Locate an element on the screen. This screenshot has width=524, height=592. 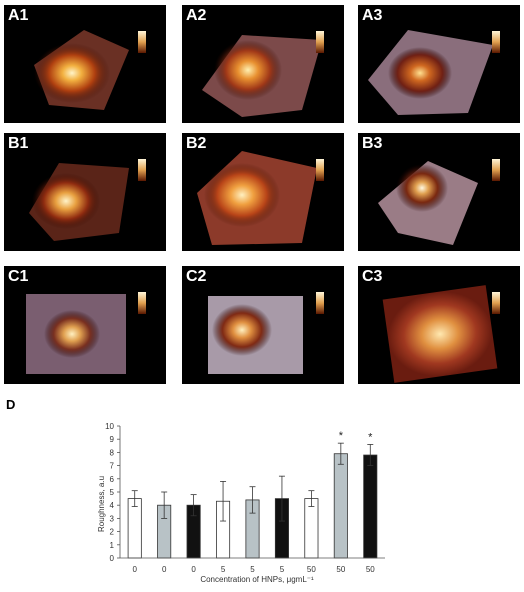
afm-panel-a1: A1 is located at coordinates (85, 64).